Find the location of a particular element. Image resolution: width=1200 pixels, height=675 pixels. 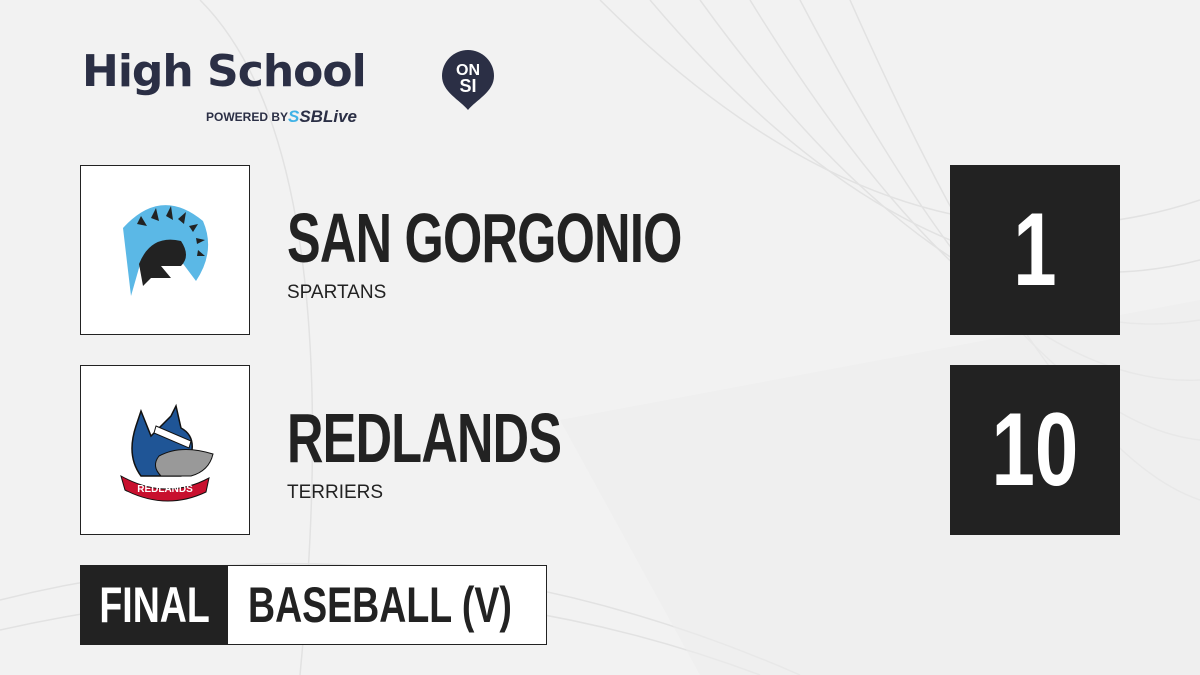

game-status-bar: FINAL BASEBALL (V) is located at coordinates (313, 605).